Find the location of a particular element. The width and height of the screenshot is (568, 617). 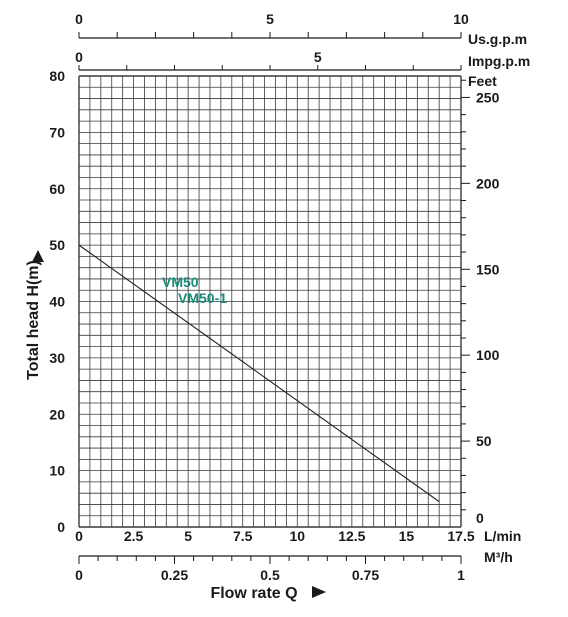

y-axis-arrow-icon is located at coordinates (38, 256).